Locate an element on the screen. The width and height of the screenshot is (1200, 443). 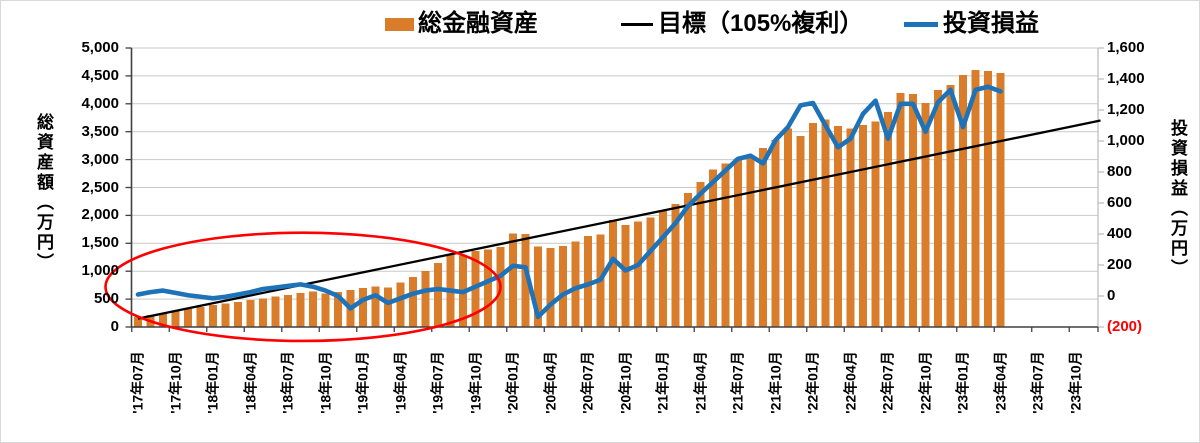
left-axis-tick-label: 2,500 is located at coordinates (100, 187).